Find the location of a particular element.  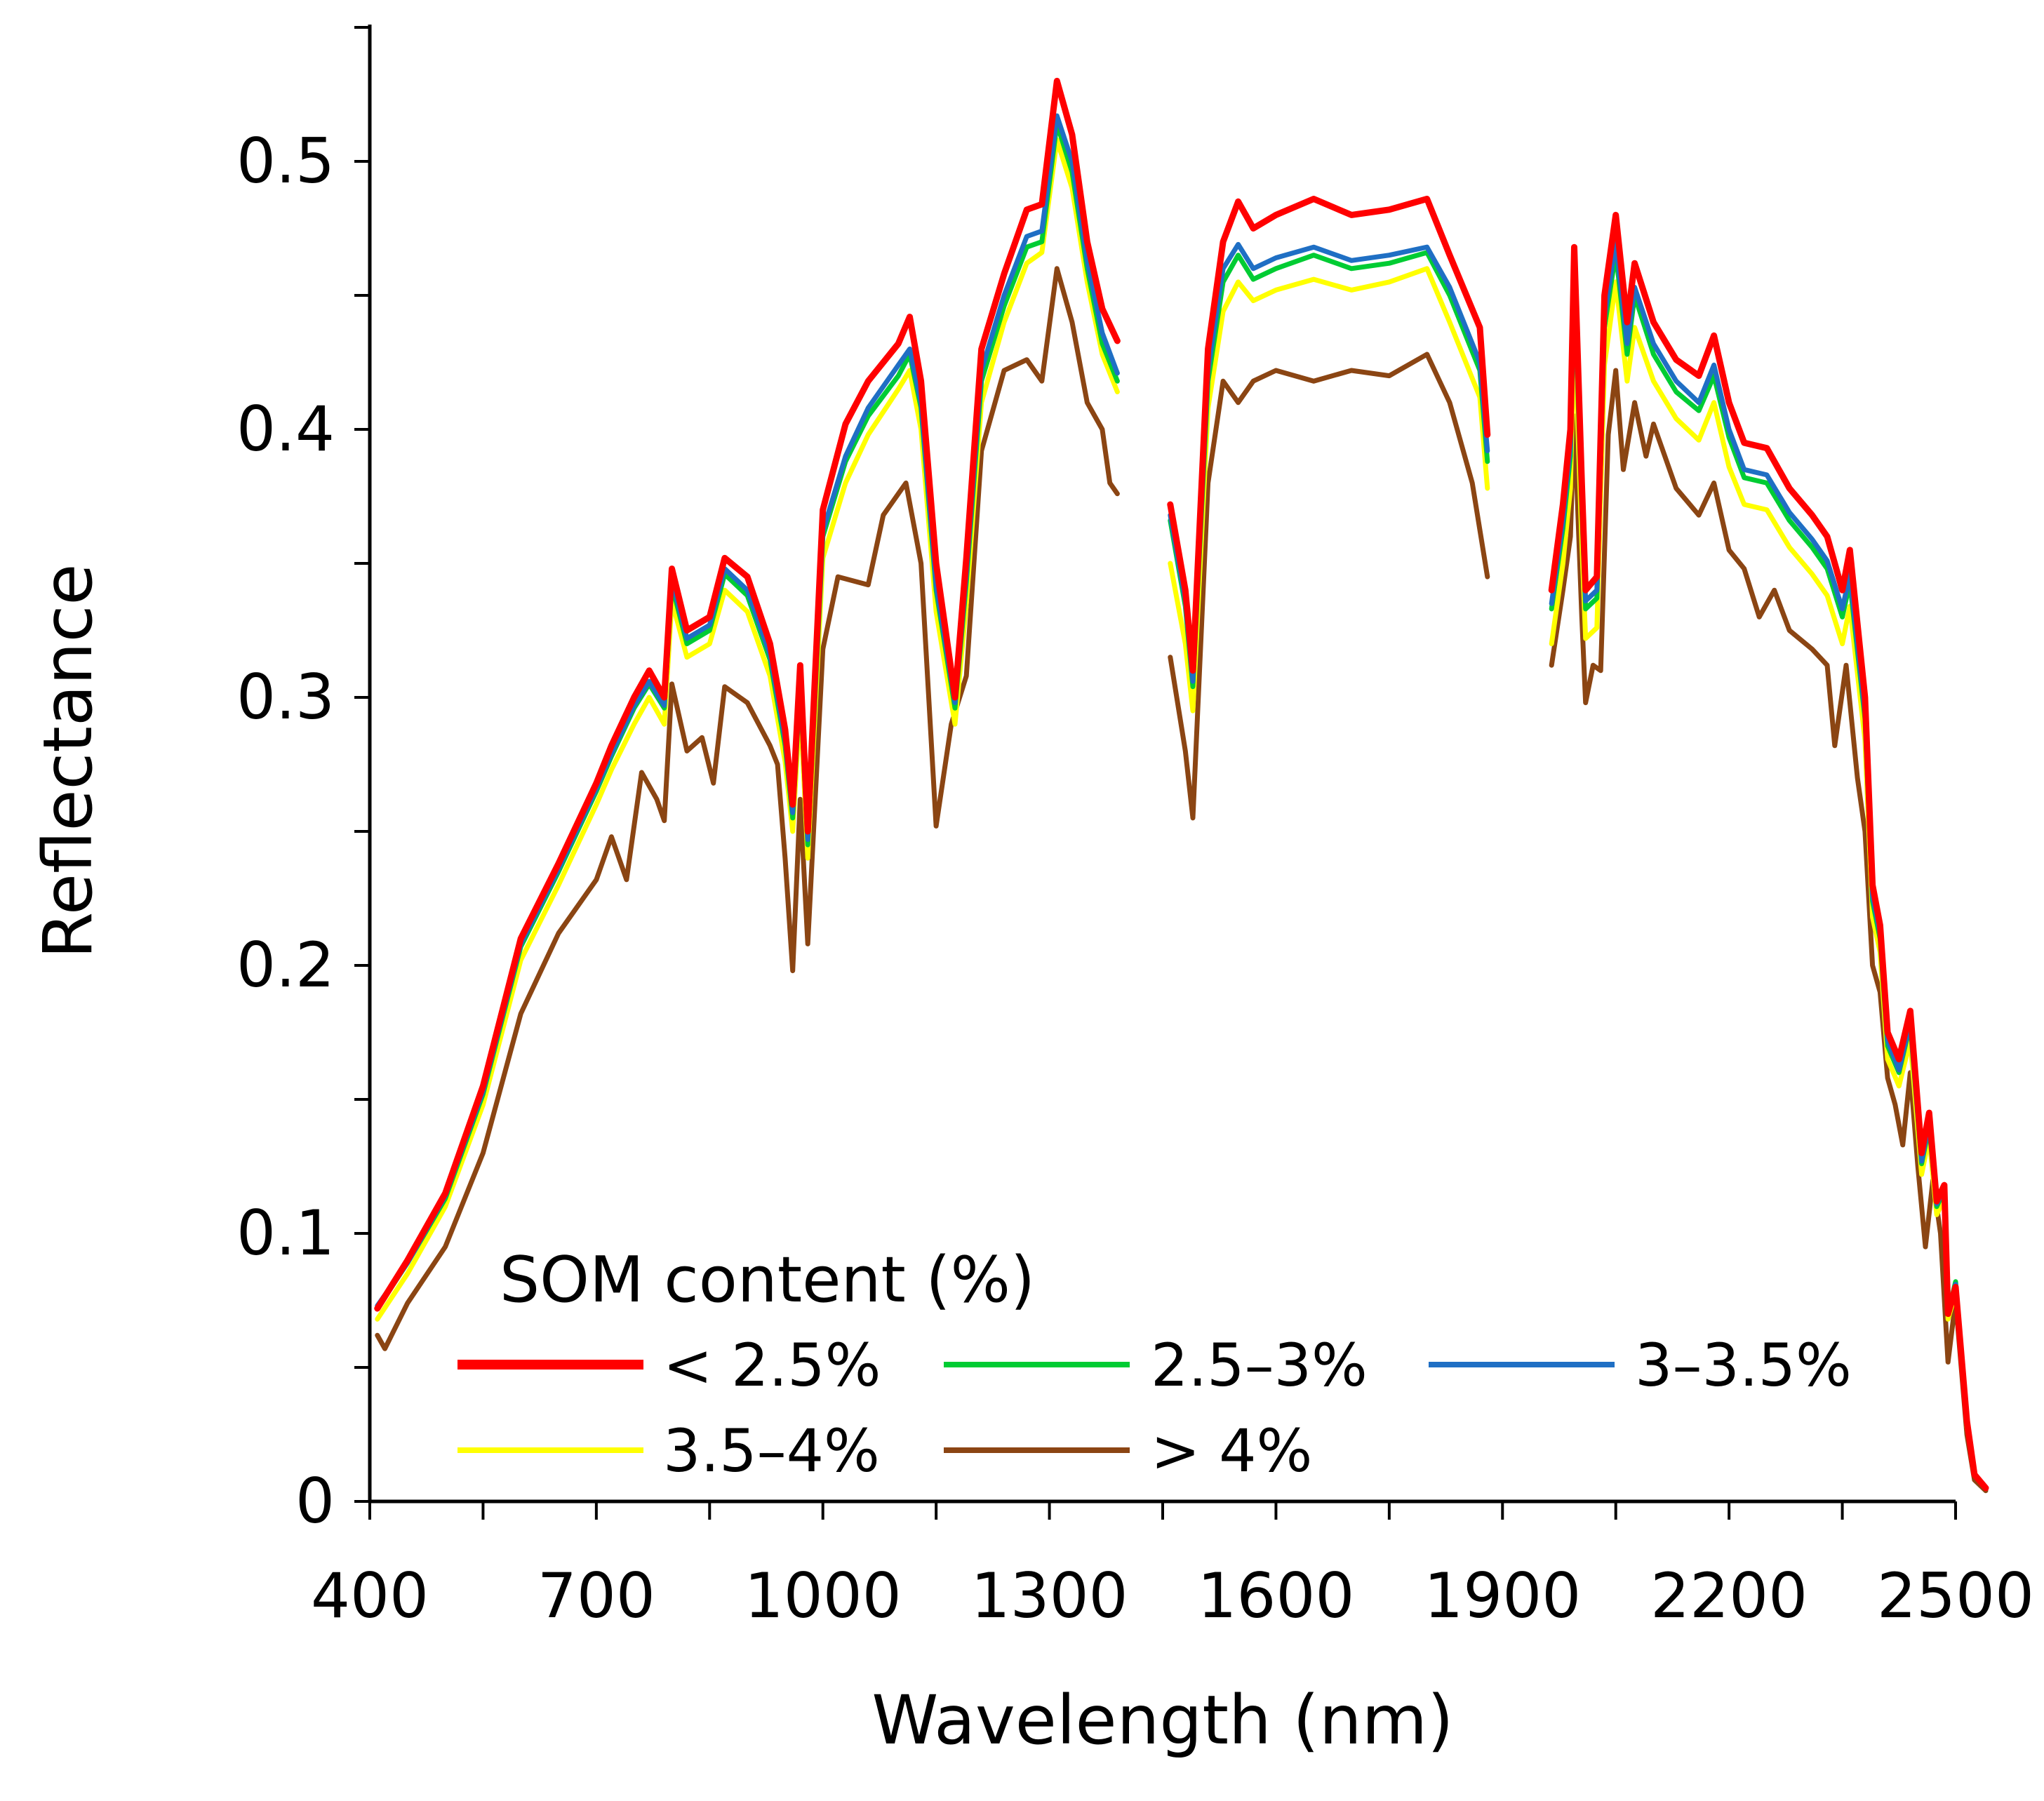

y-tick-label: 0.1 is located at coordinates (285, 1233).